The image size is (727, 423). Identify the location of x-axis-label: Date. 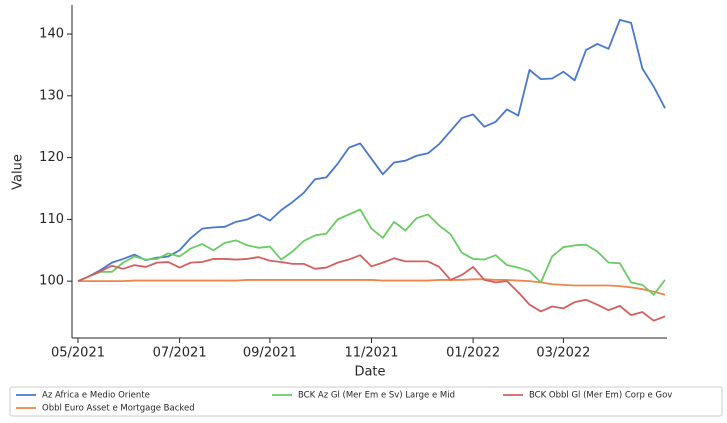
(369, 372).